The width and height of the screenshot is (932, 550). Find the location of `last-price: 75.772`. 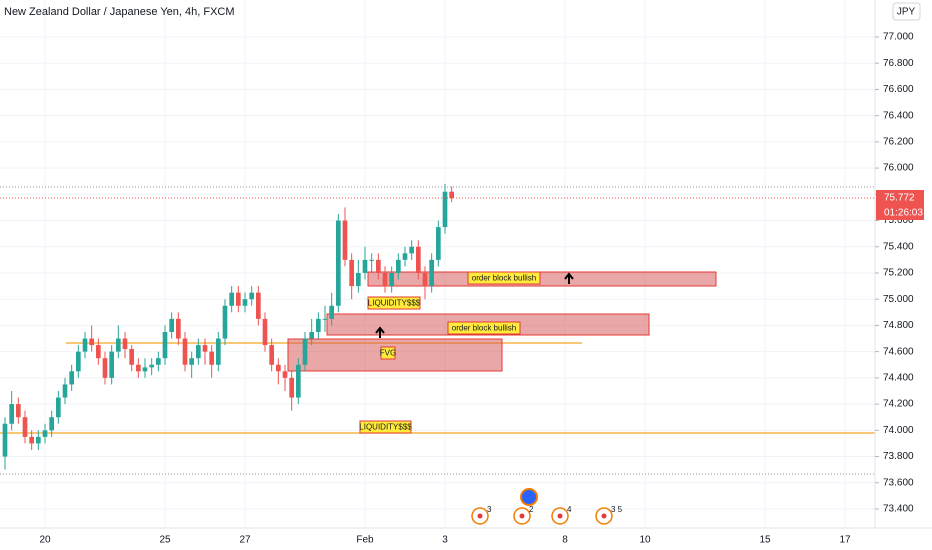

last-price: 75.772 is located at coordinates (899, 198).